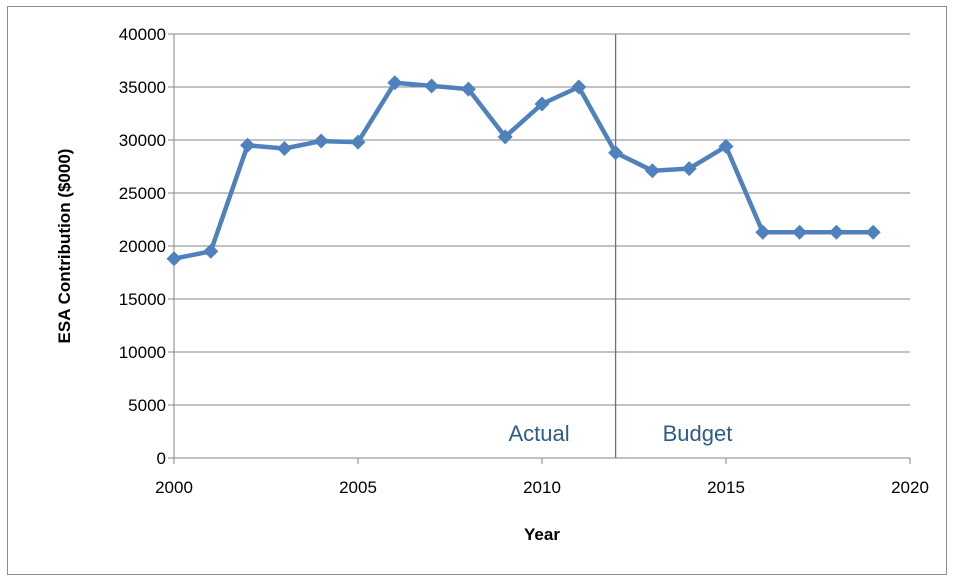 Image resolution: width=956 pixels, height=581 pixels. I want to click on y-tick-label: 35000, so click(142, 87).